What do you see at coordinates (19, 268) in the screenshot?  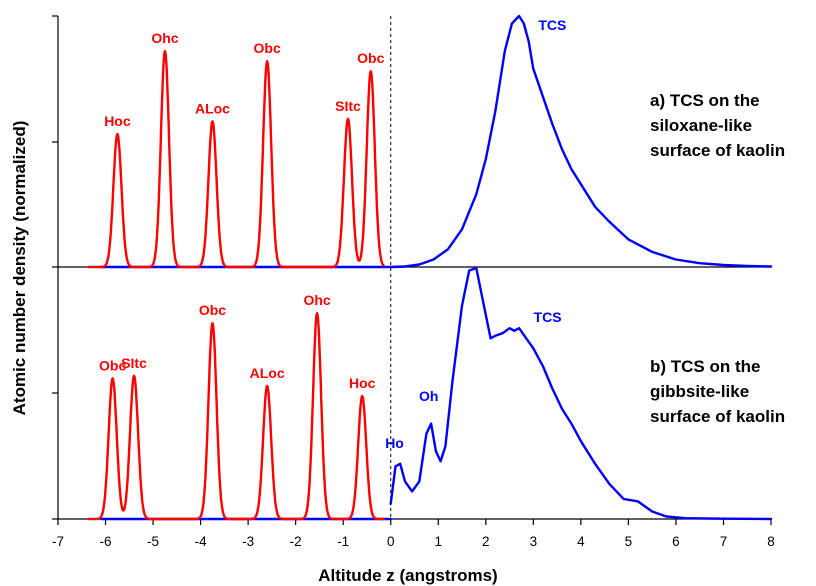 I see `y-axis-title: Atomic number density (normalized)` at bounding box center [19, 268].